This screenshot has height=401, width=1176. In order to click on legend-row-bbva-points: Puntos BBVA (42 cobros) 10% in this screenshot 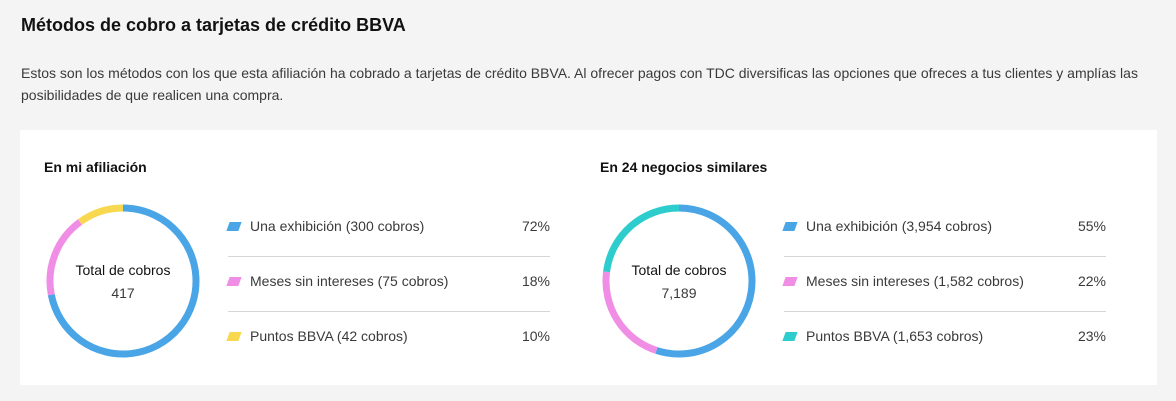, I will do `click(388, 339)`.